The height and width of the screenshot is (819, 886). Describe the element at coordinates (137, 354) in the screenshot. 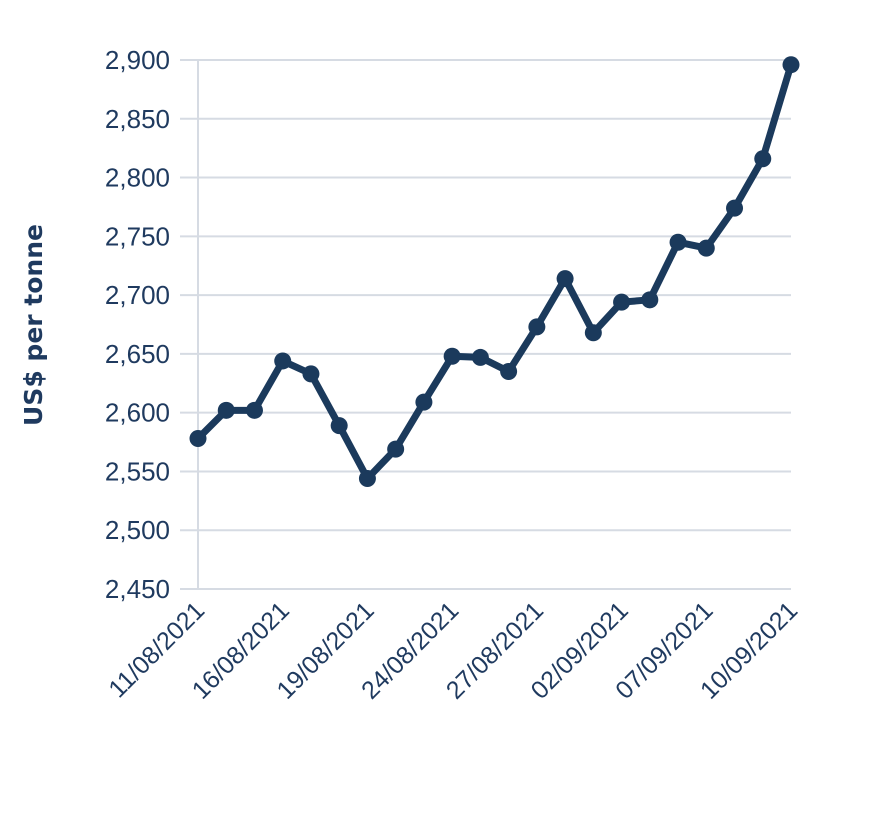

I see `y-tick-label: 2,650` at that location.